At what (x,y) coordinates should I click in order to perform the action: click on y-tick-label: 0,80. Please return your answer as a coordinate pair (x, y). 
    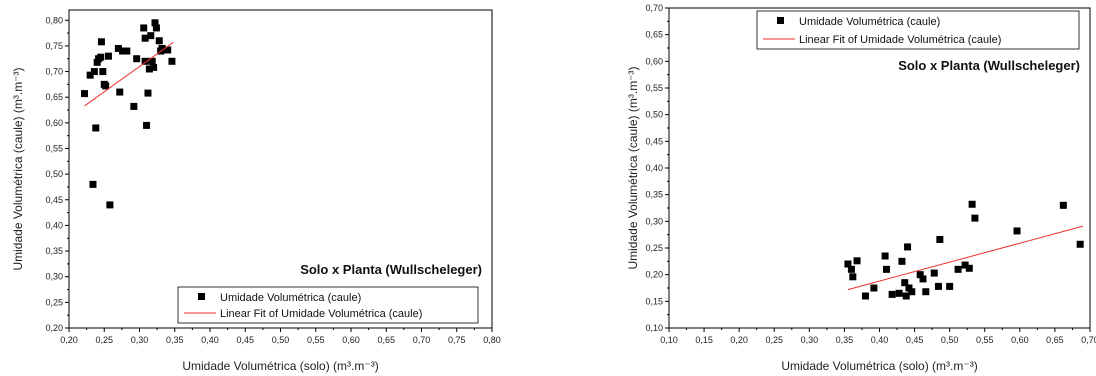
    Looking at the image, I should click on (54, 20).